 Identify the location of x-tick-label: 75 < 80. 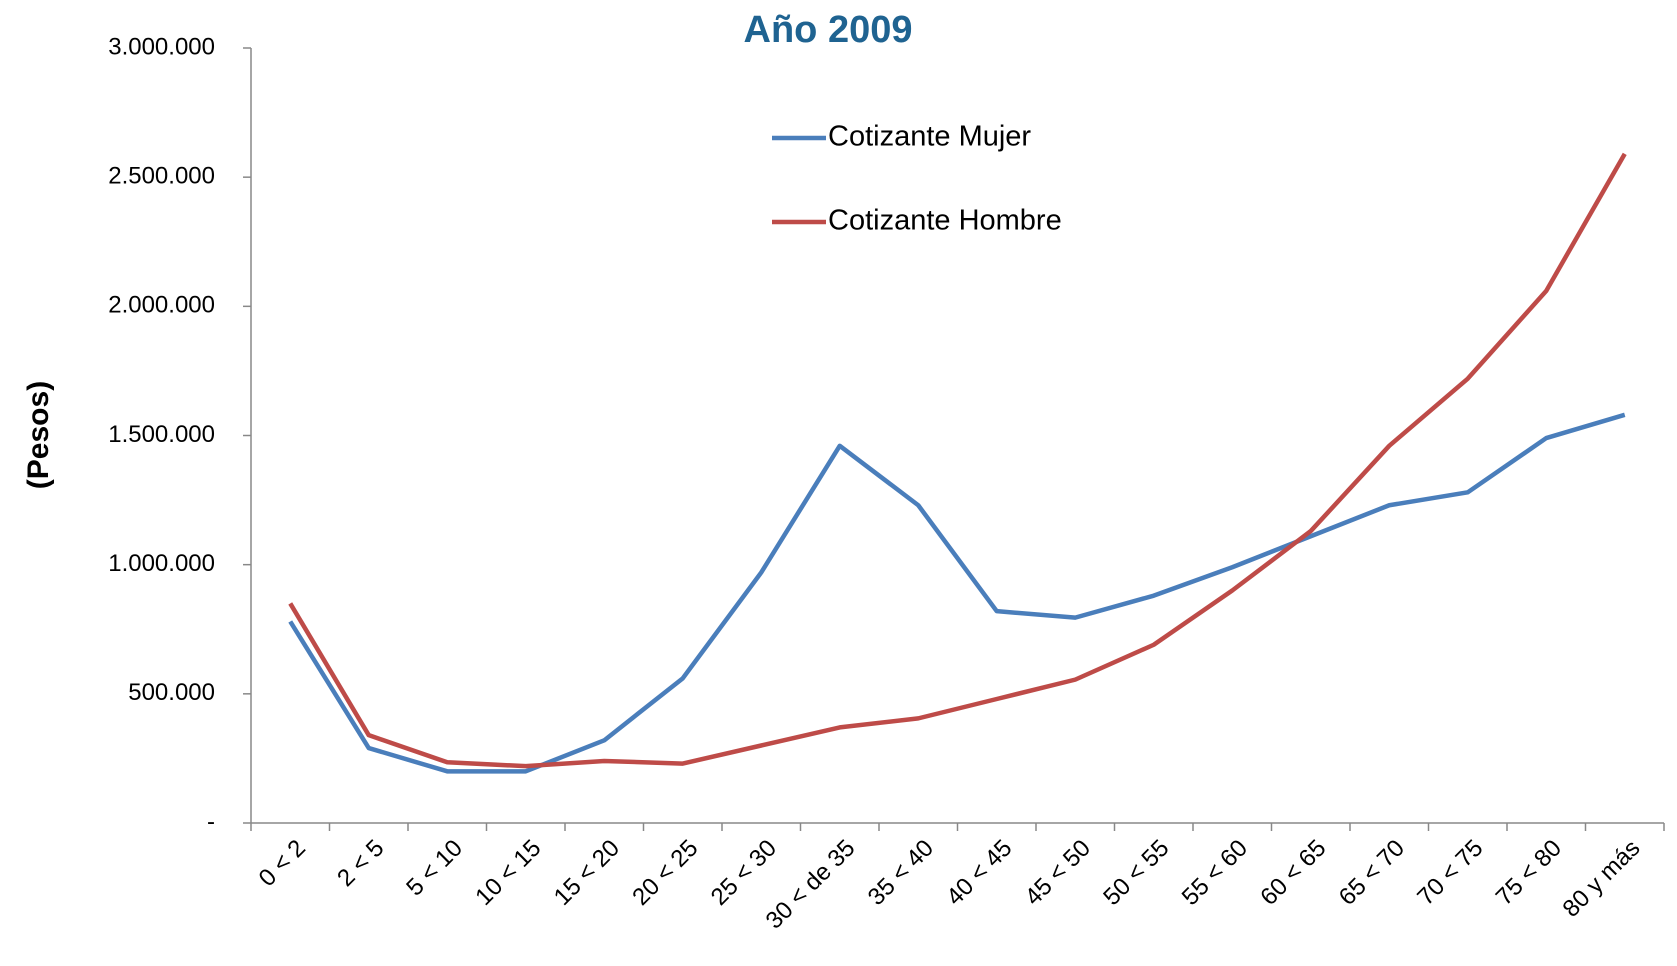
(1529, 873).